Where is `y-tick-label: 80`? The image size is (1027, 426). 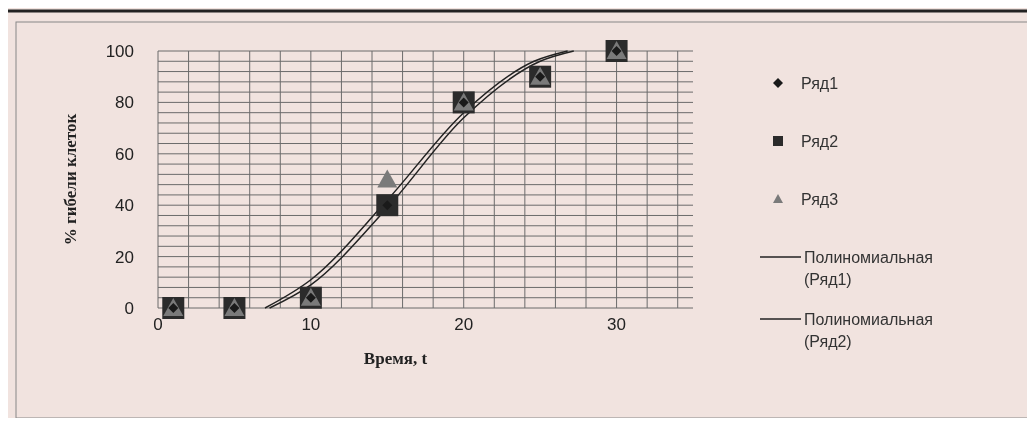
y-tick-label: 80 is located at coordinates (124, 103).